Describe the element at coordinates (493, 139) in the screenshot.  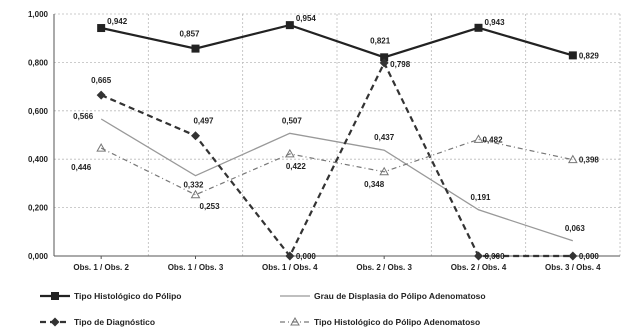
I see `data-label: 0,482` at that location.